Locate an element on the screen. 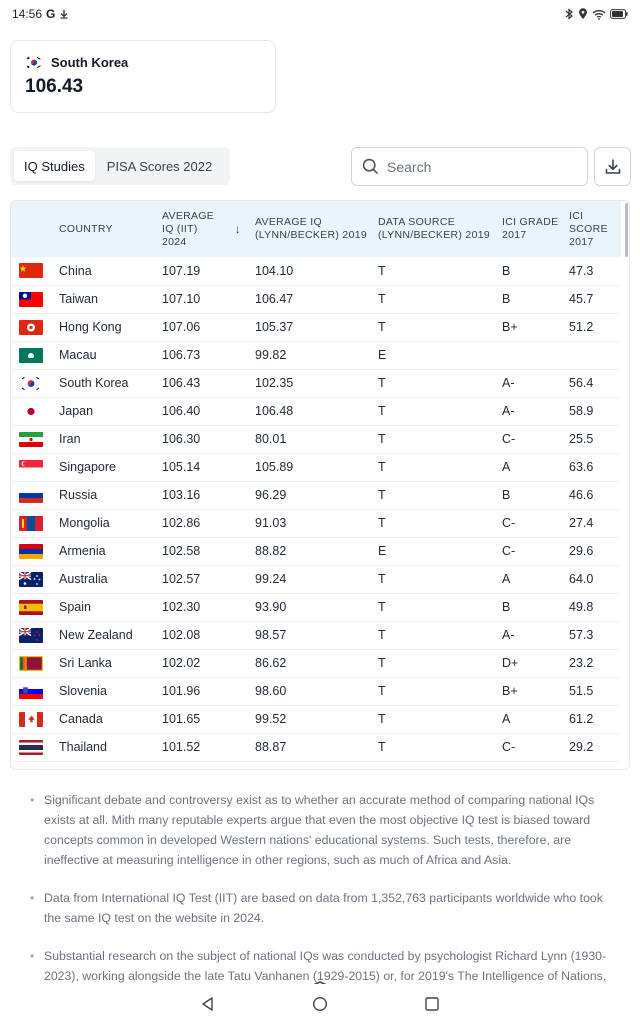 The height and width of the screenshot is (1024, 640). country-cell: Mongolia is located at coordinates (84, 523).